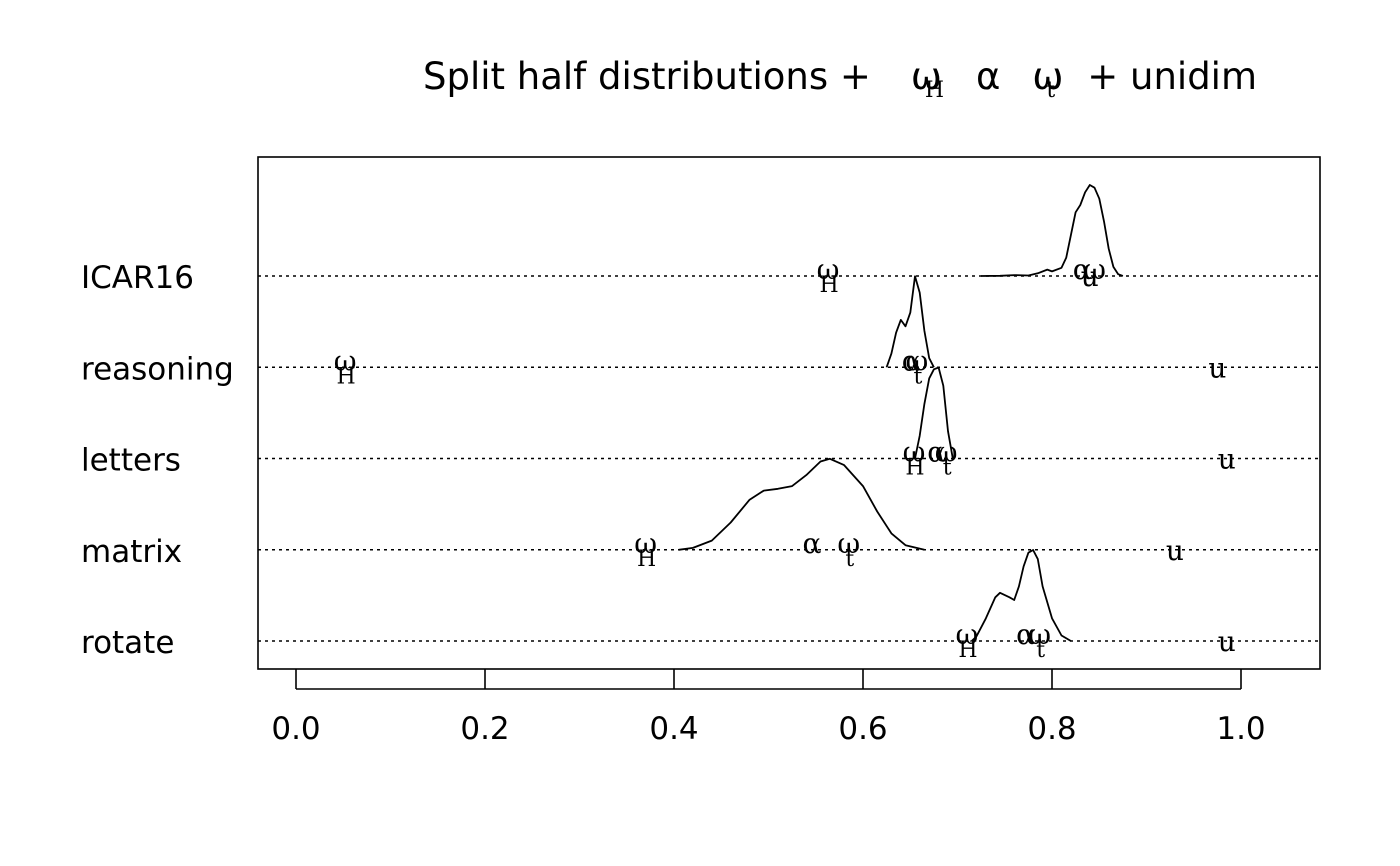 The image size is (1400, 866). What do you see at coordinates (1227, 459) in the screenshot?
I see `marker-letters-3: u` at bounding box center [1227, 459].